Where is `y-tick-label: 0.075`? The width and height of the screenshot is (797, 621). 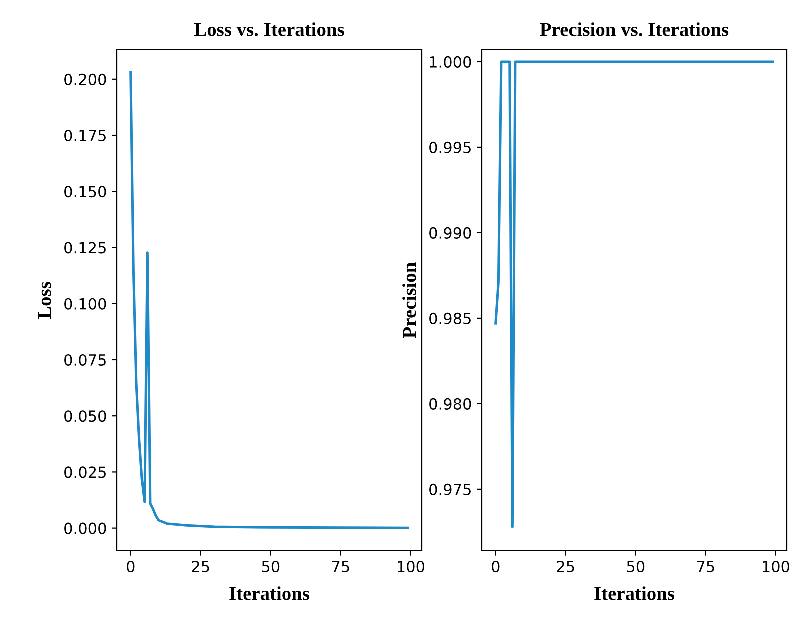
y-tick-label: 0.075 is located at coordinates (85, 360).